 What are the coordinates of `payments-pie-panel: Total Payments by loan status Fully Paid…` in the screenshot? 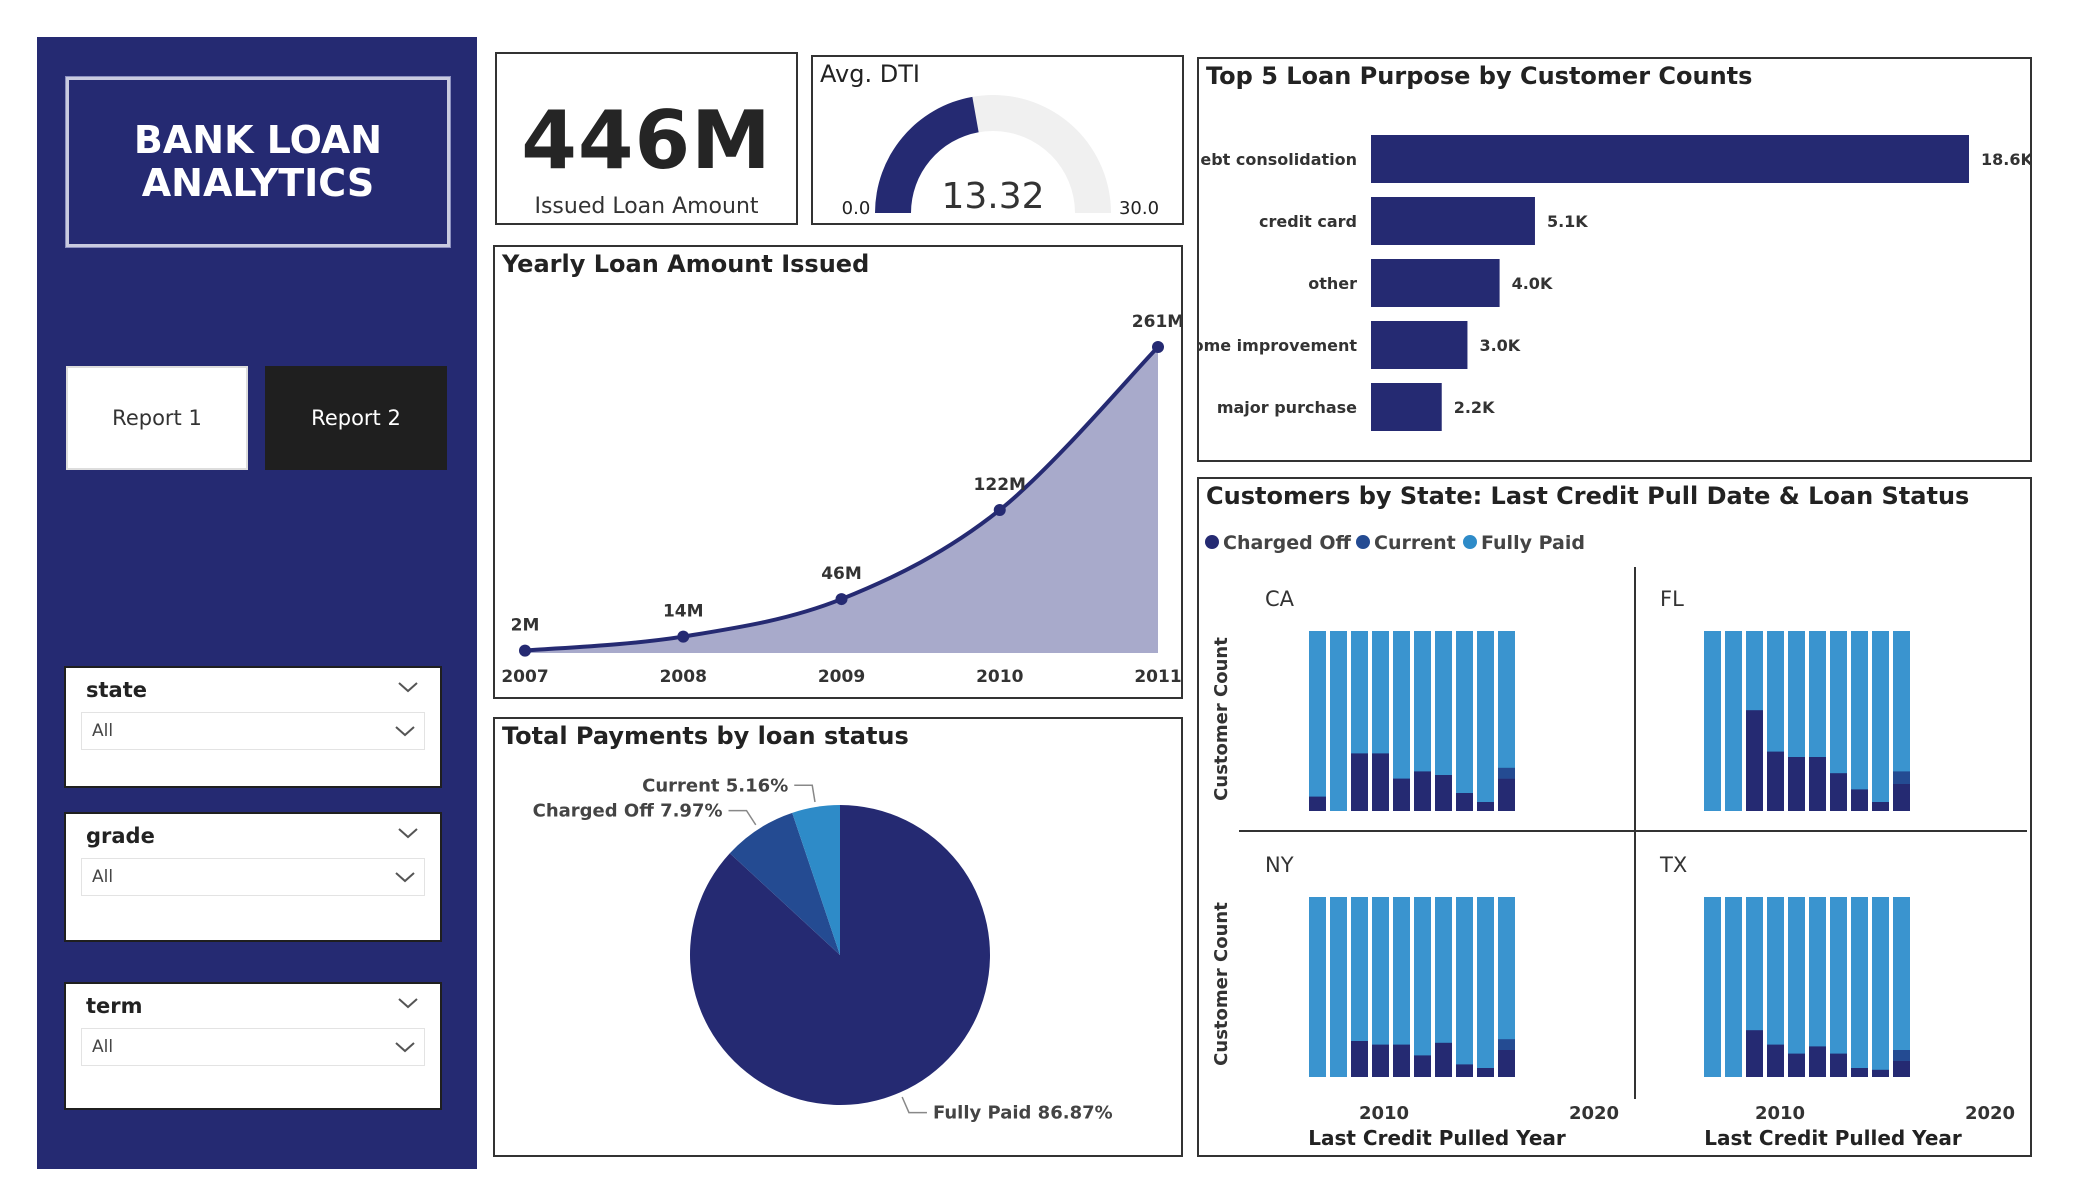 It's located at (838, 937).